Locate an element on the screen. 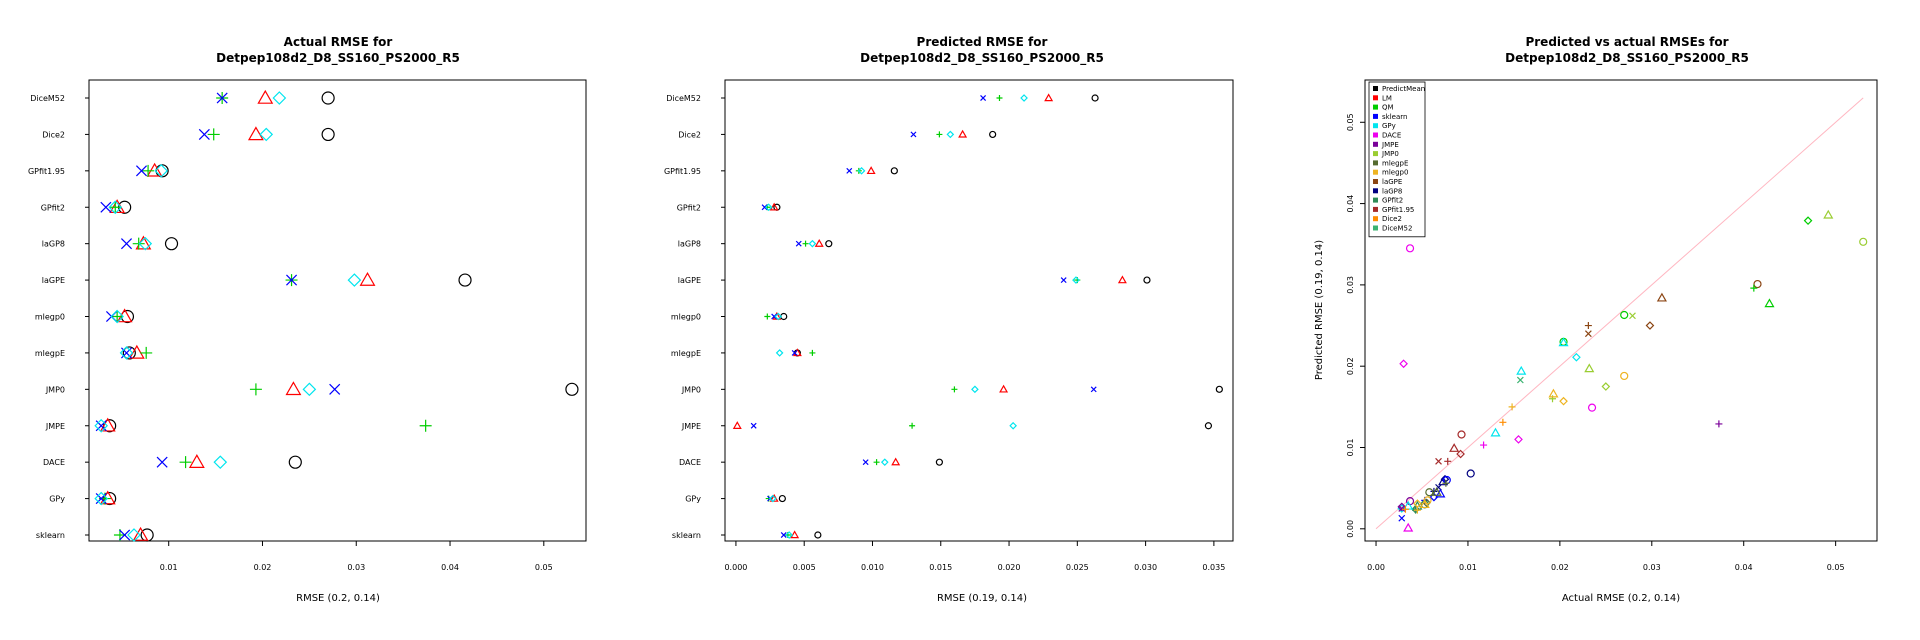 This screenshot has width=1920, height=640. panel3-legend-entry: PredictMean is located at coordinates (1403, 89).